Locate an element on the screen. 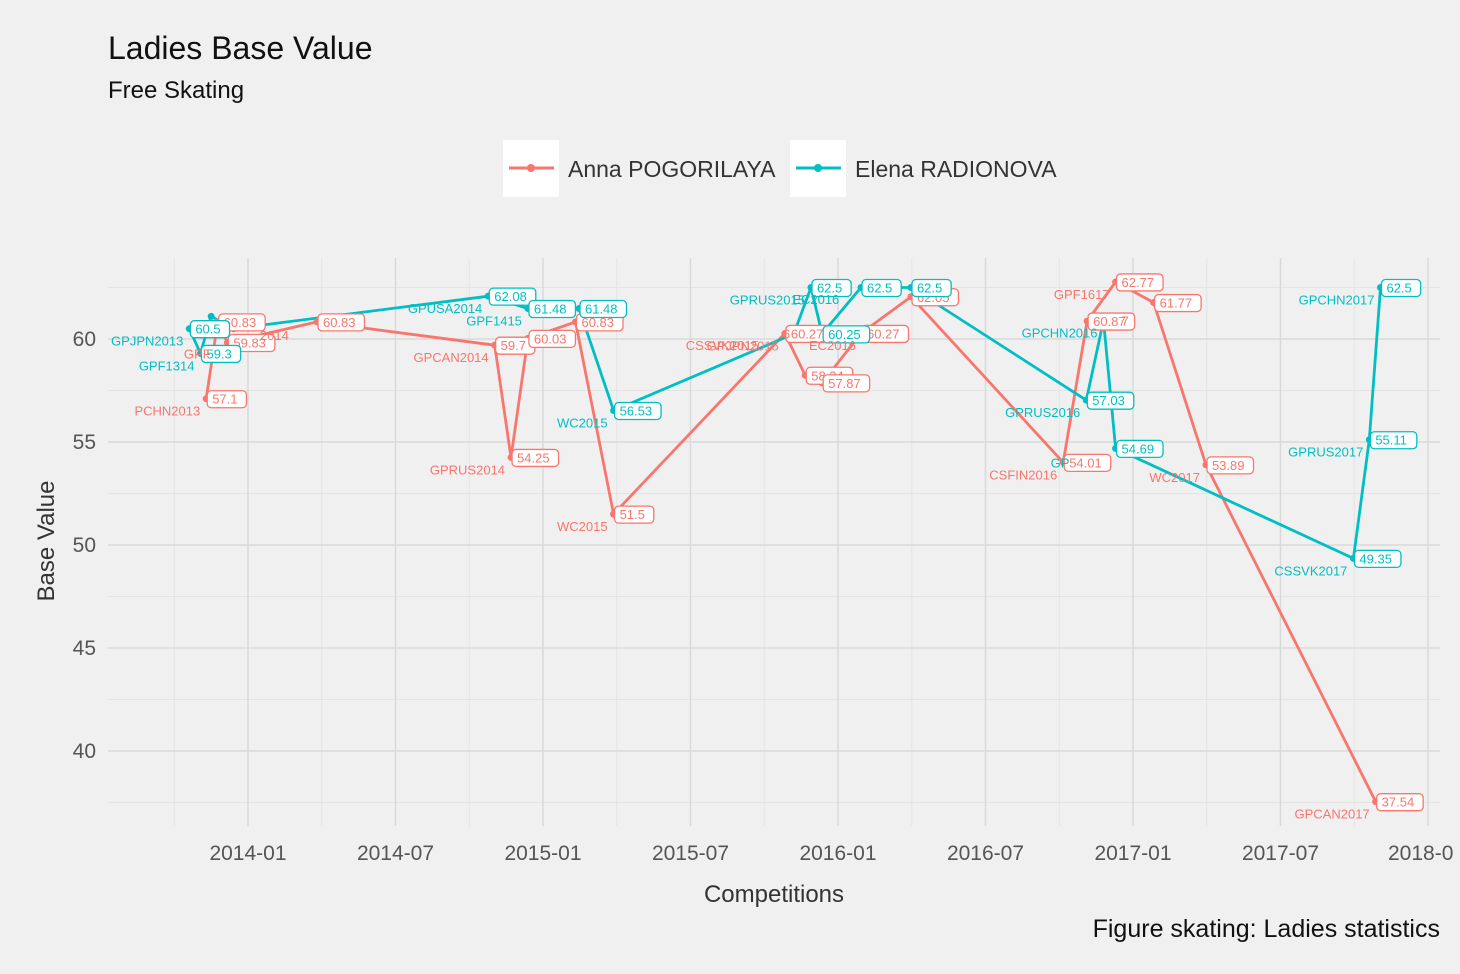 The image size is (1460, 974). value-label-text: 60.25 is located at coordinates (844, 334).